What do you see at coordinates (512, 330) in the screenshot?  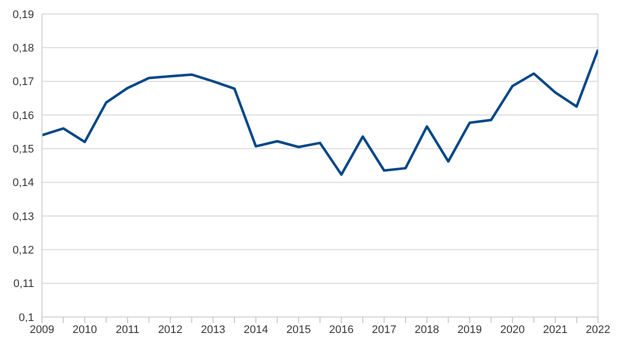 I see `x-tick-label: 2020` at bounding box center [512, 330].